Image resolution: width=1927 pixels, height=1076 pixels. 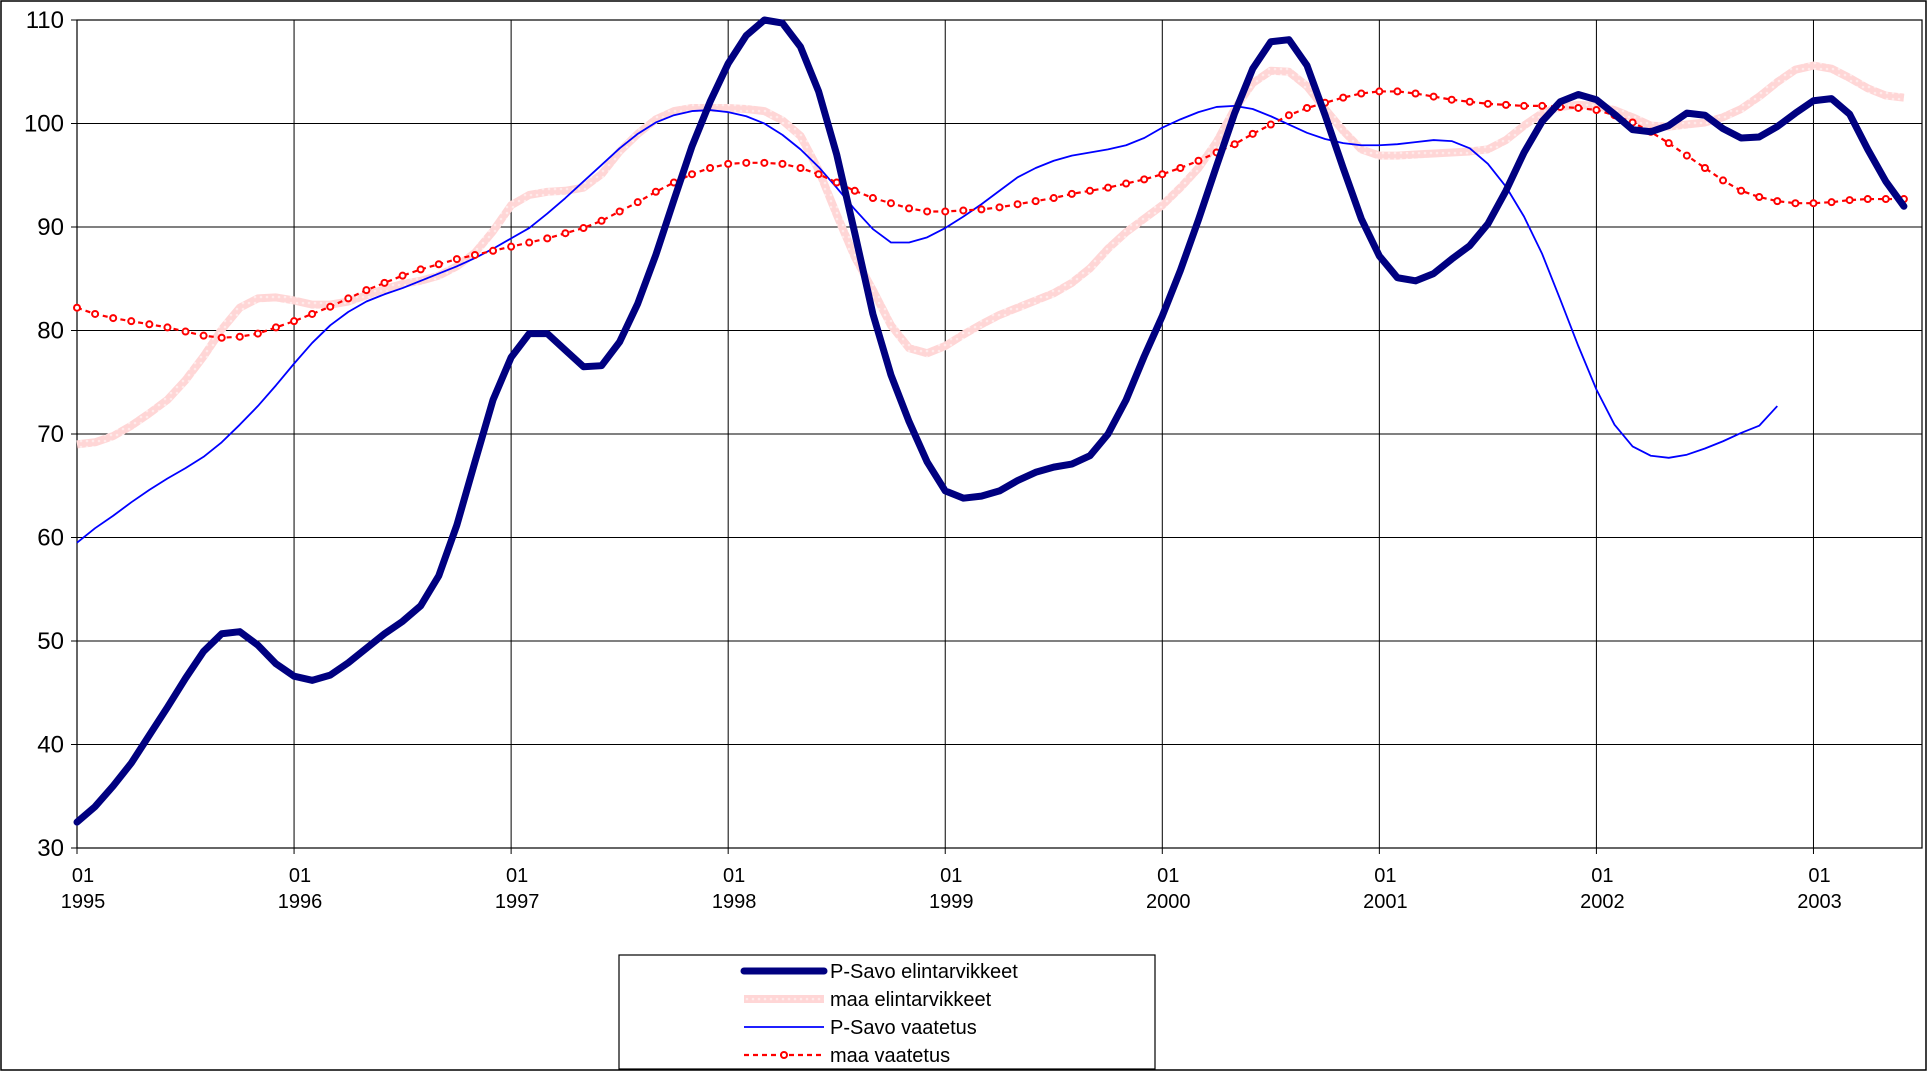 What do you see at coordinates (44, 124) in the screenshot?
I see `y-tick-label: 100` at bounding box center [44, 124].